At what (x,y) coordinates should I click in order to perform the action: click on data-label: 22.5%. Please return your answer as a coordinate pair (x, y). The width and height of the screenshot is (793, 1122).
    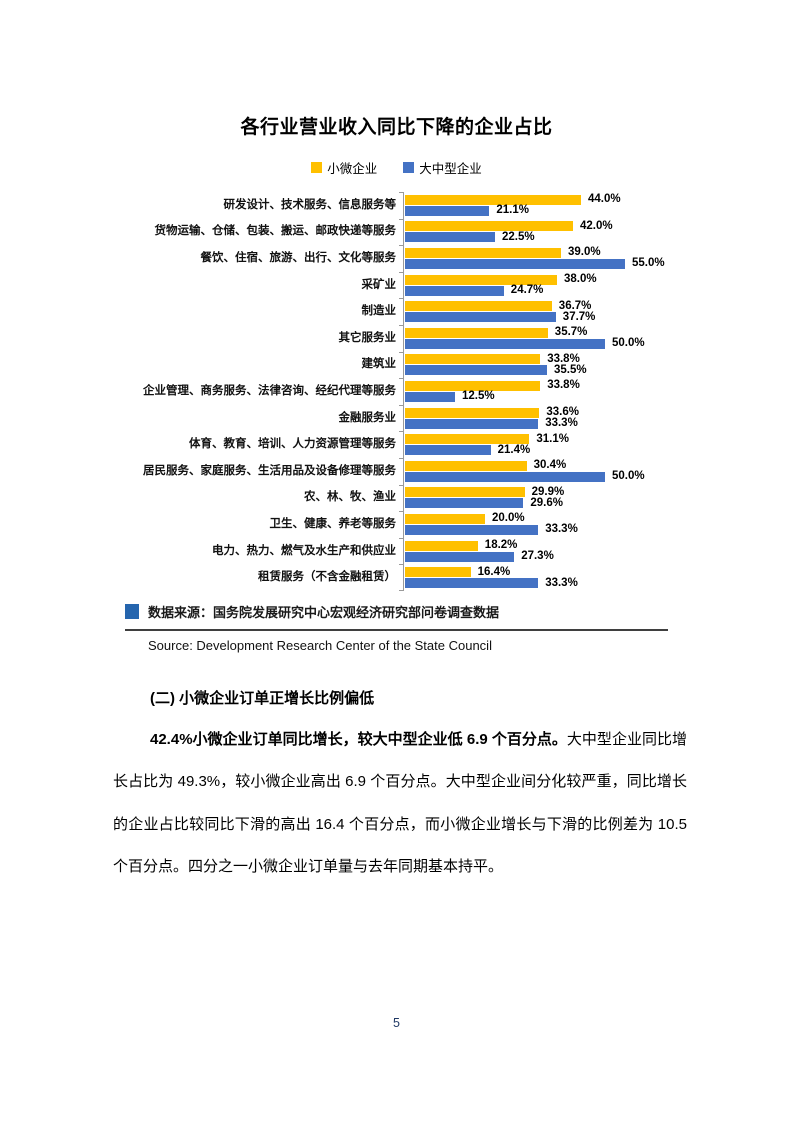
    Looking at the image, I should click on (518, 236).